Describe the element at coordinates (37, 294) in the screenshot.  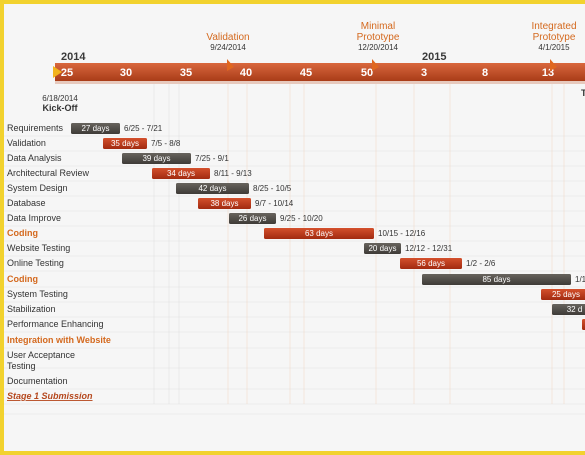
I see `task-label: System Testing` at that location.